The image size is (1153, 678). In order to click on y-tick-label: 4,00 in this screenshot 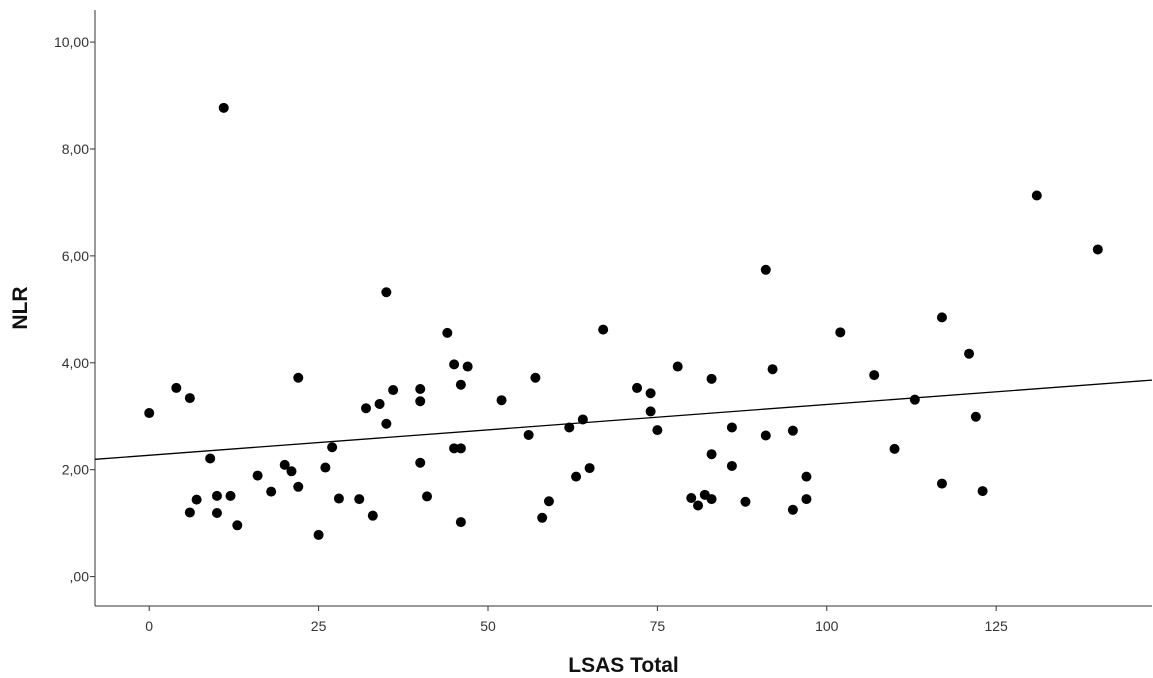, I will do `click(75, 363)`.